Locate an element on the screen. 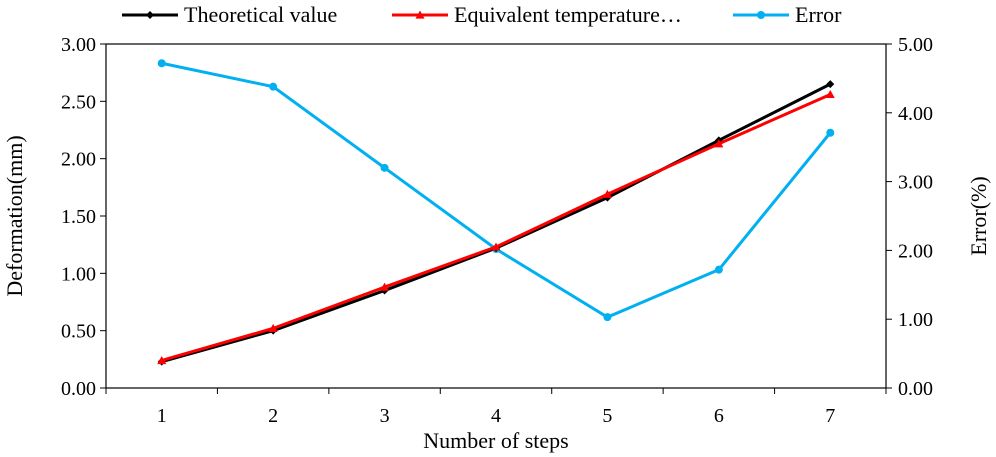  right-axis: 0.00 1.00 2.00 3.00 4.00 5.00 is located at coordinates (909, 217).